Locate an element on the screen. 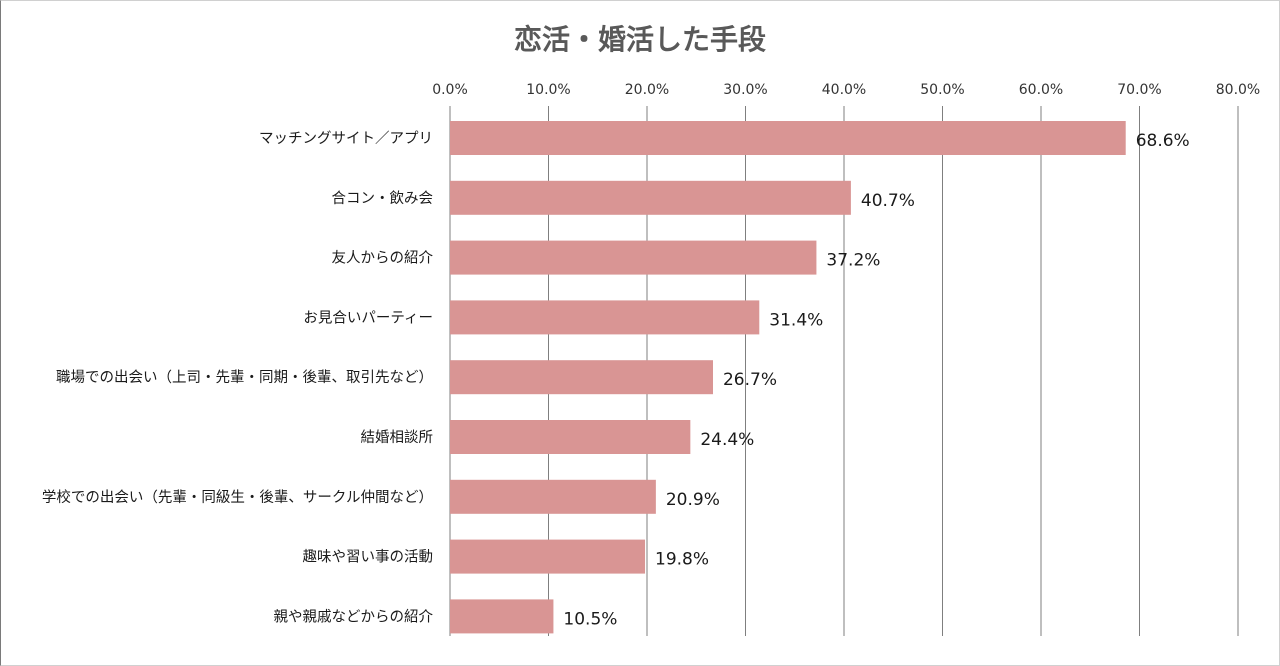 The height and width of the screenshot is (666, 1280). x-tick-label: 20.0% is located at coordinates (647, 90).